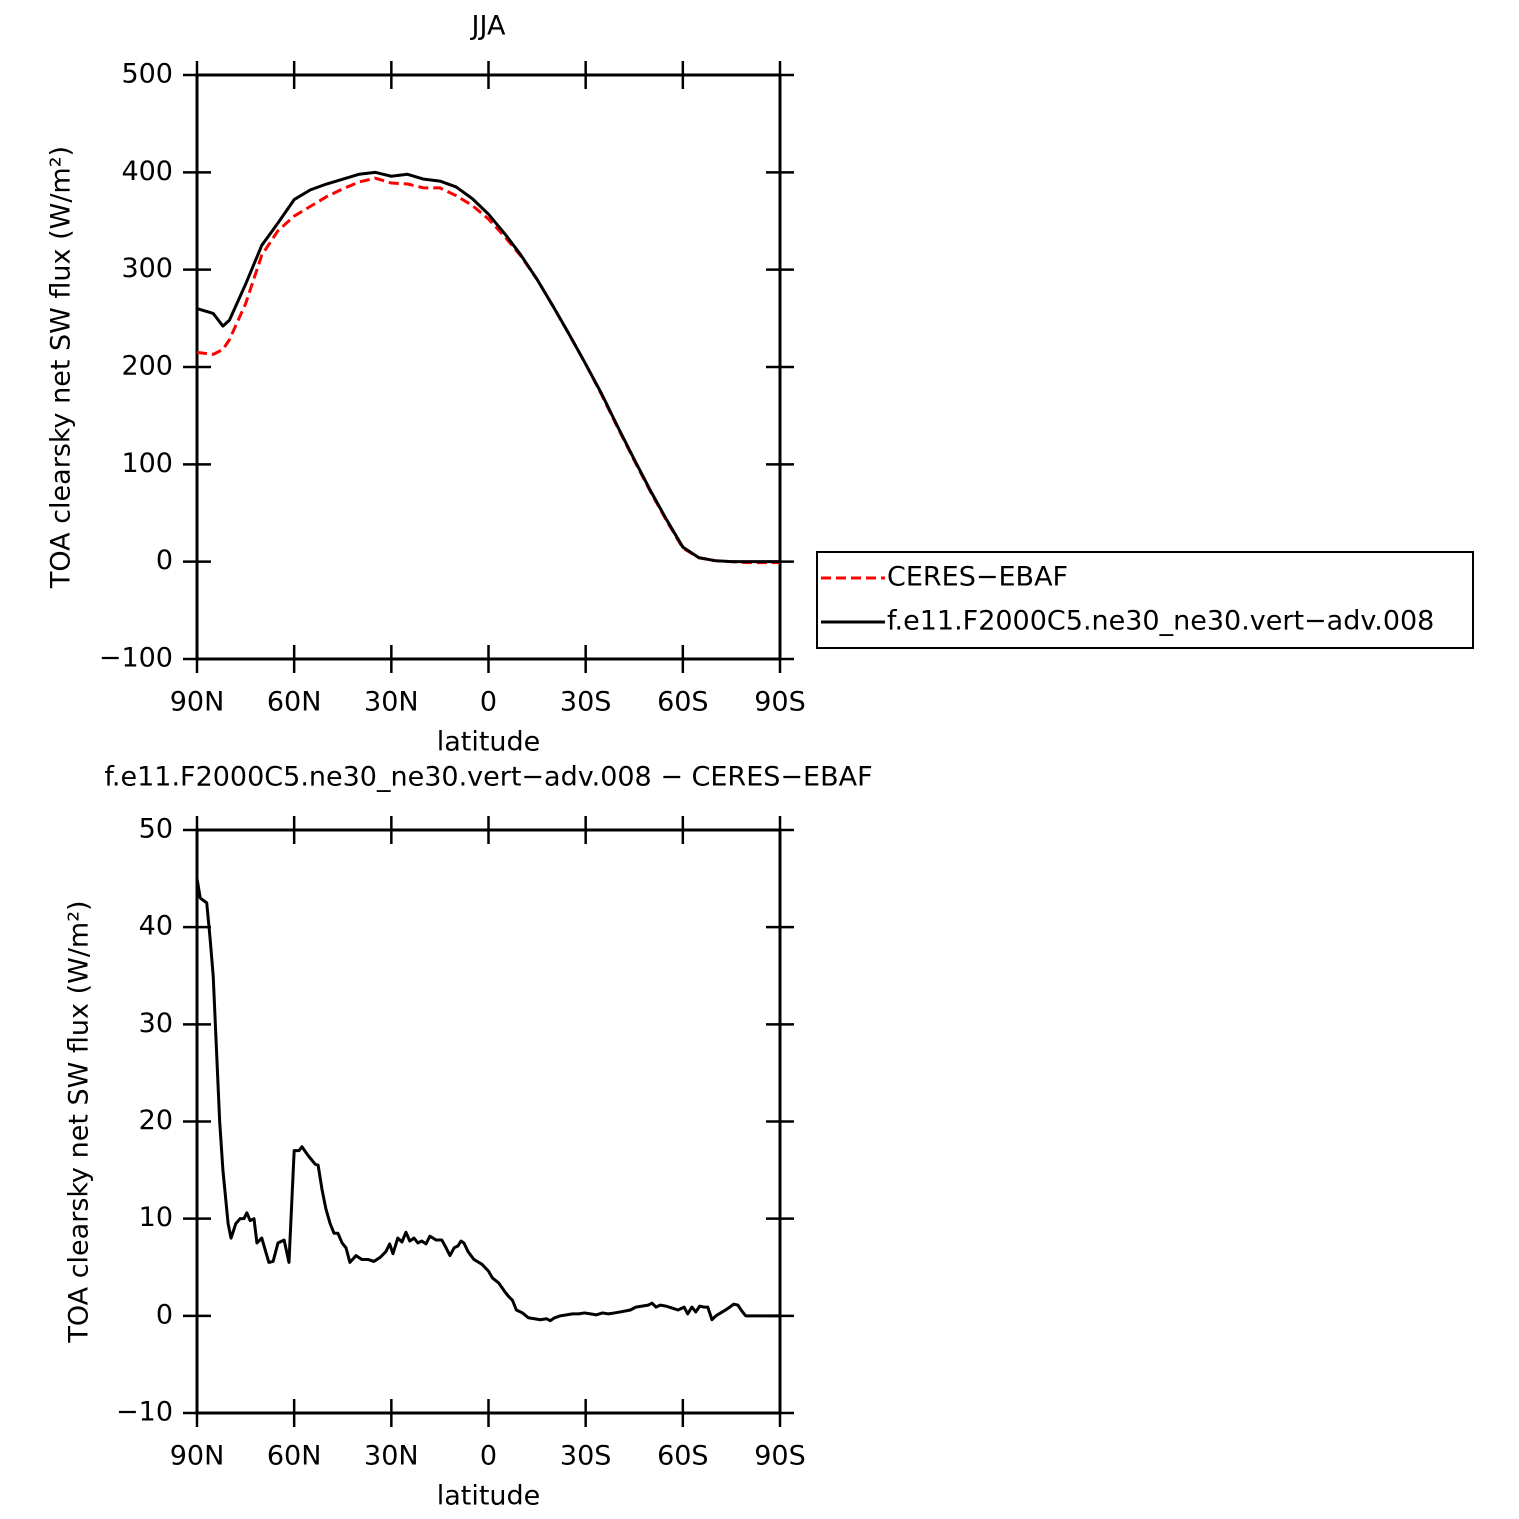  I want to click on y-tick-label: 300, so click(147, 268).